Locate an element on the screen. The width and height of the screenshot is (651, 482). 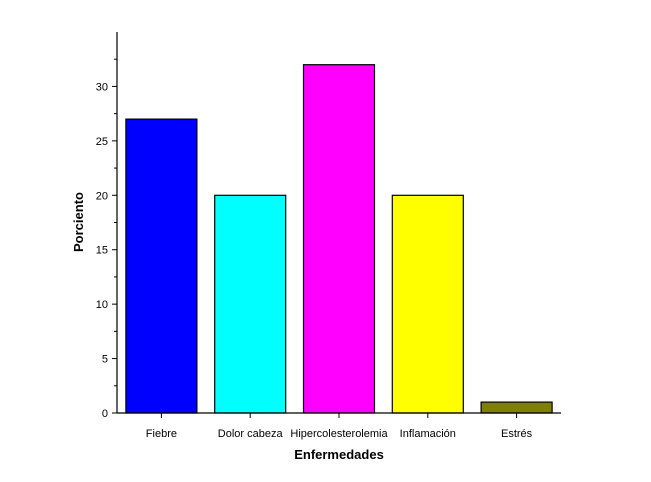
y-tick-label-1: 5 is located at coordinates (105, 360).